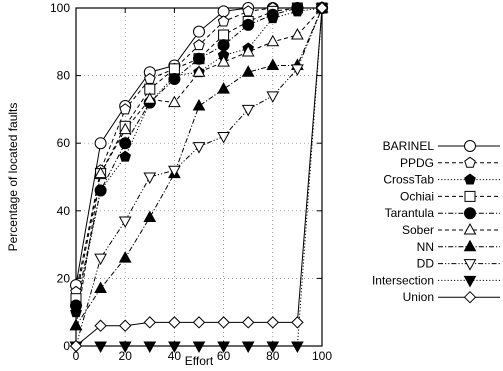 This screenshot has width=503, height=371. I want to click on legend-label-crosstab: CrossTab, so click(408, 180).